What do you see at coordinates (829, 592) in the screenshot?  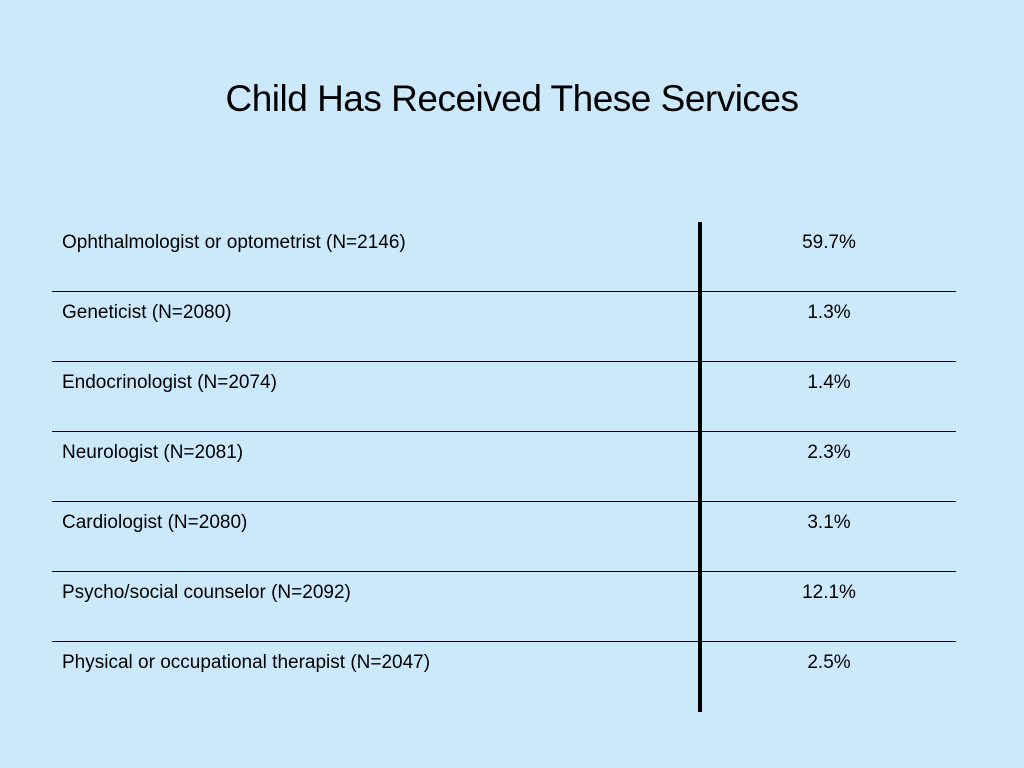 I see `service-percentage: 12.1%` at bounding box center [829, 592].